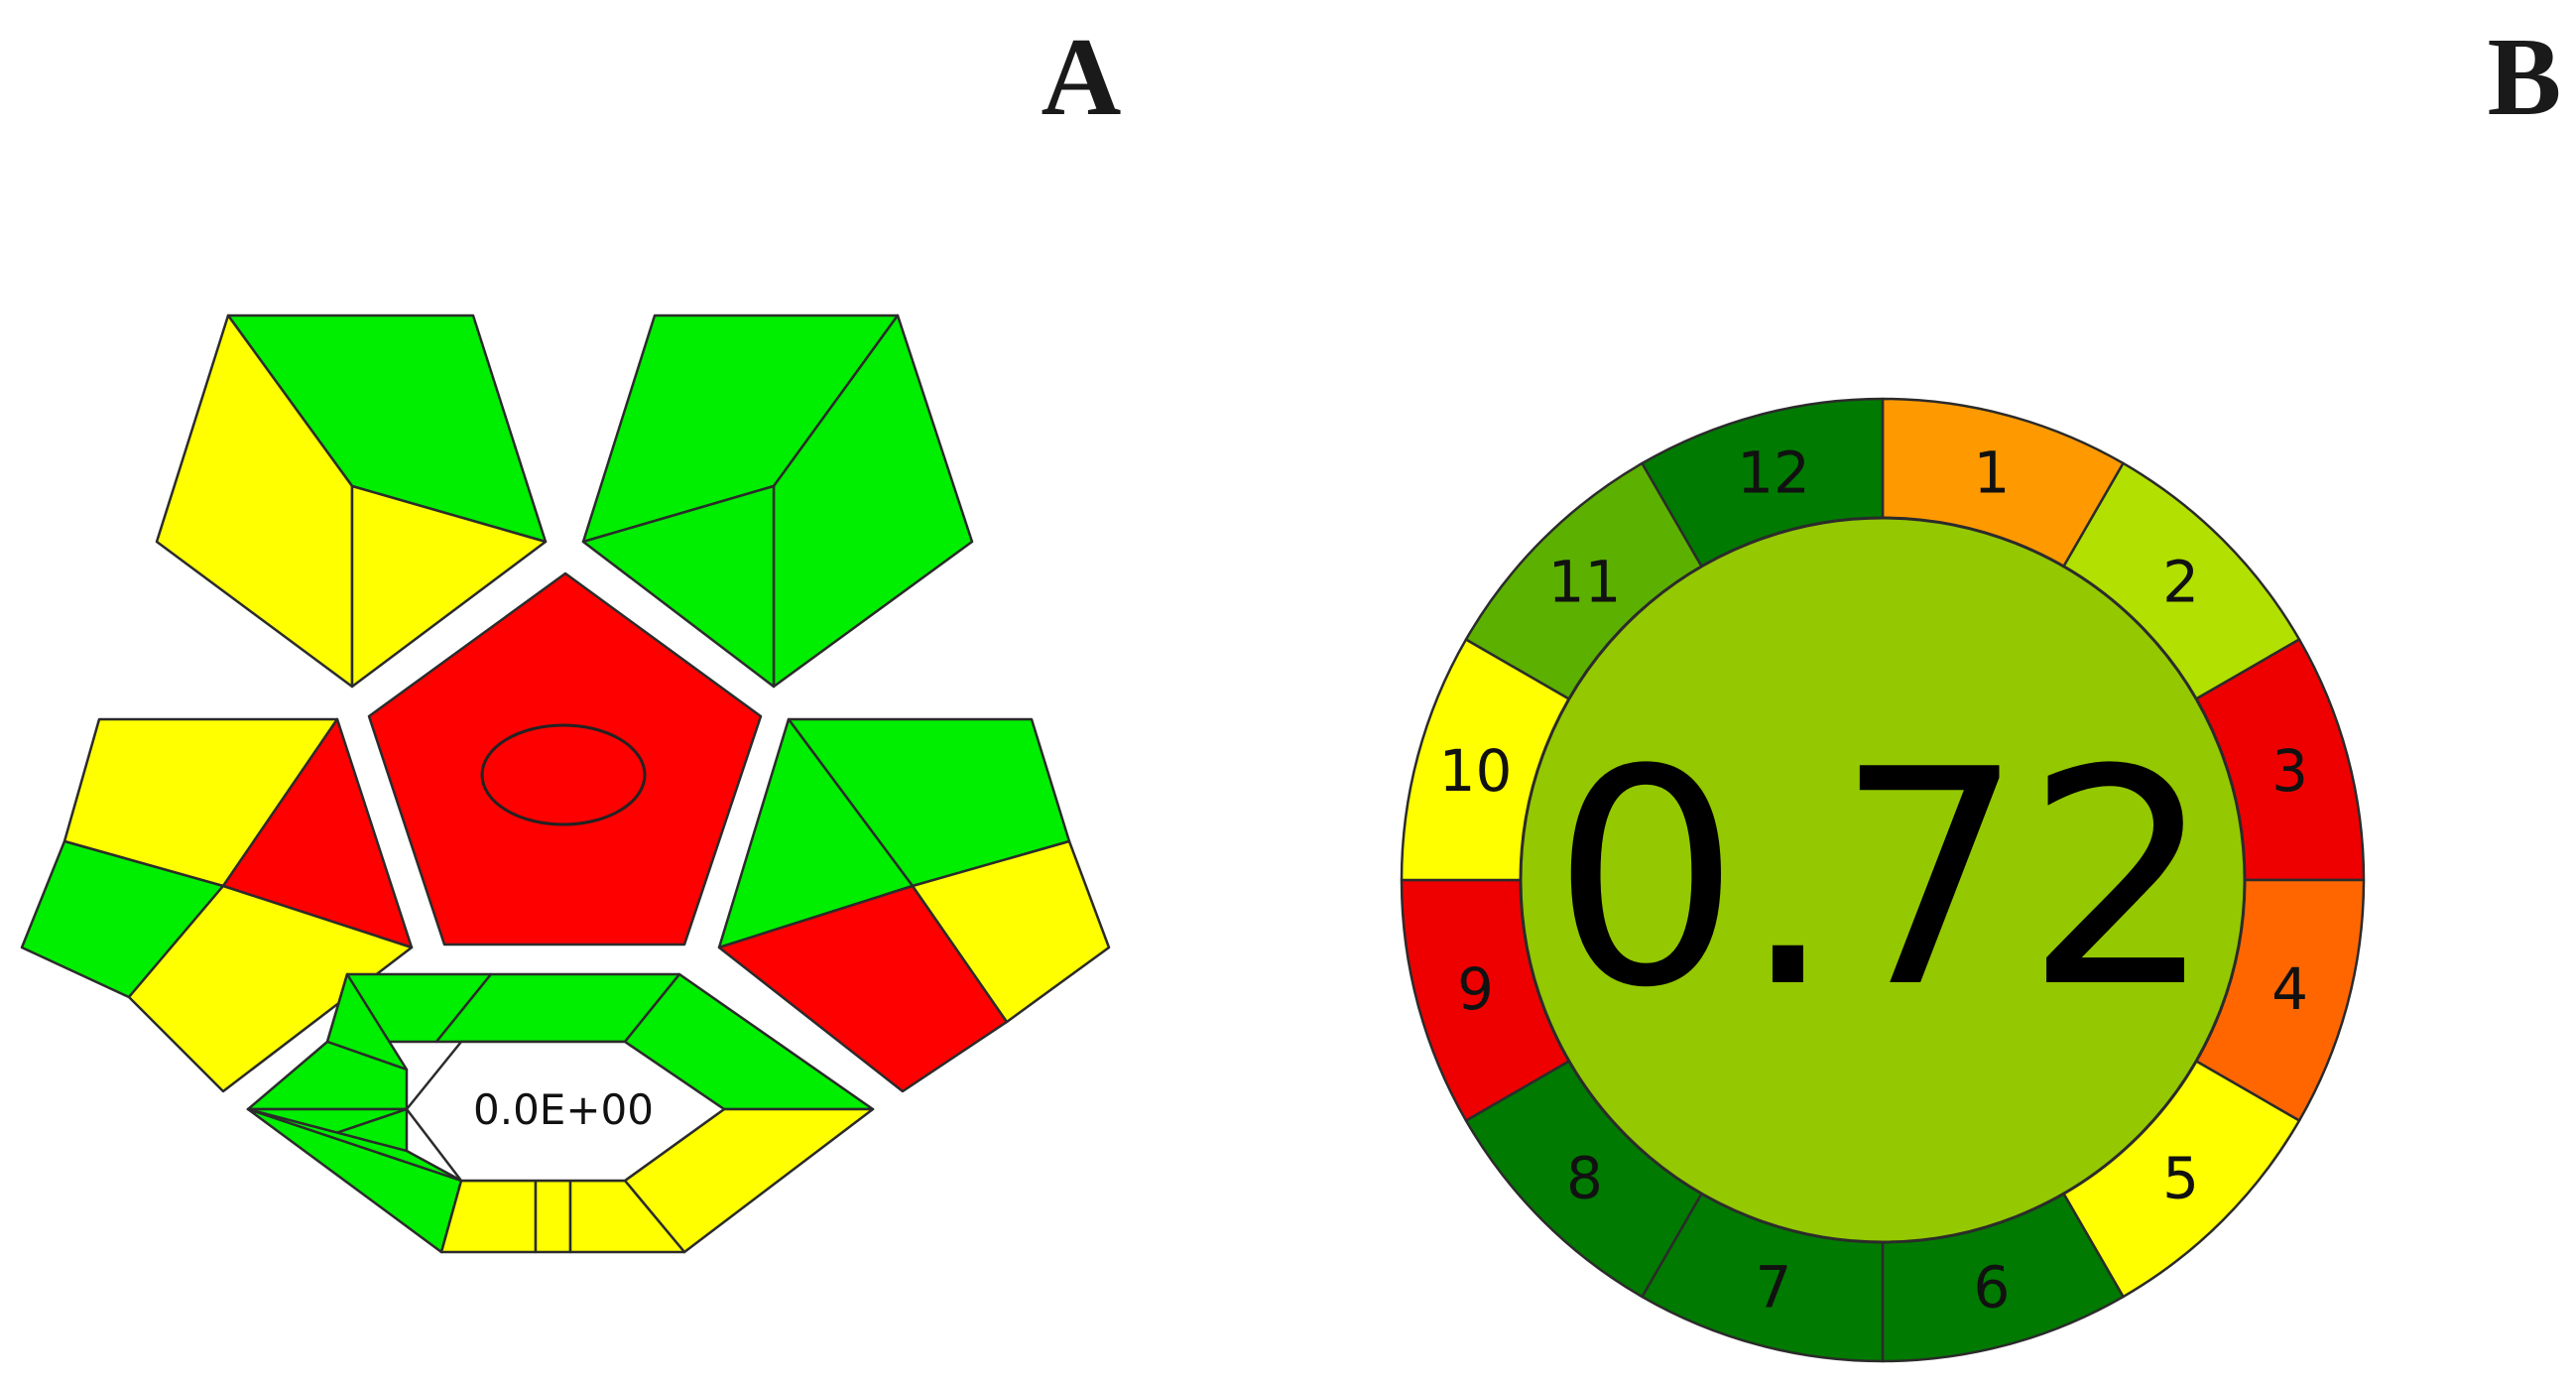  What do you see at coordinates (2180, 1178) in the screenshot?
I see `agree-segment-label-5: 5` at bounding box center [2180, 1178].